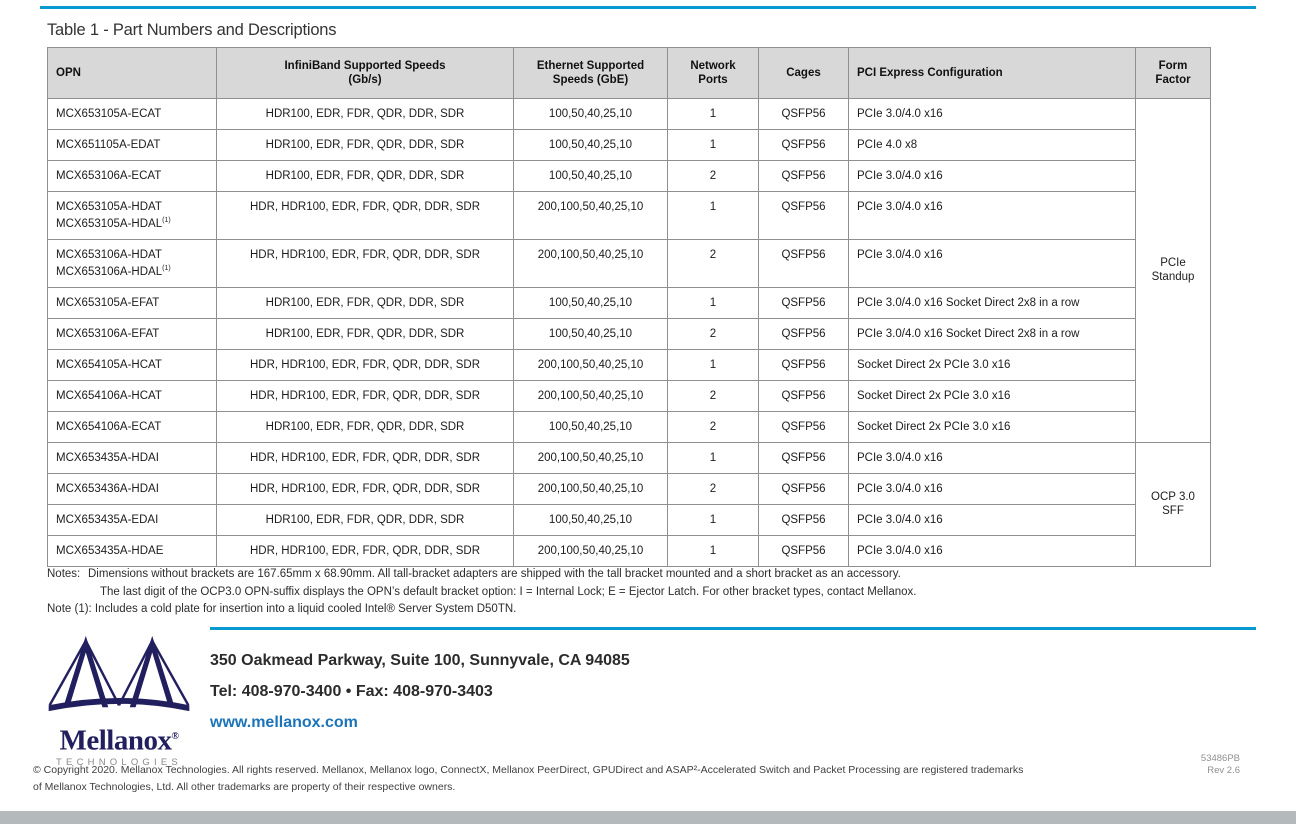 The width and height of the screenshot is (1296, 824). I want to click on header-opn: OPN, so click(132, 73).